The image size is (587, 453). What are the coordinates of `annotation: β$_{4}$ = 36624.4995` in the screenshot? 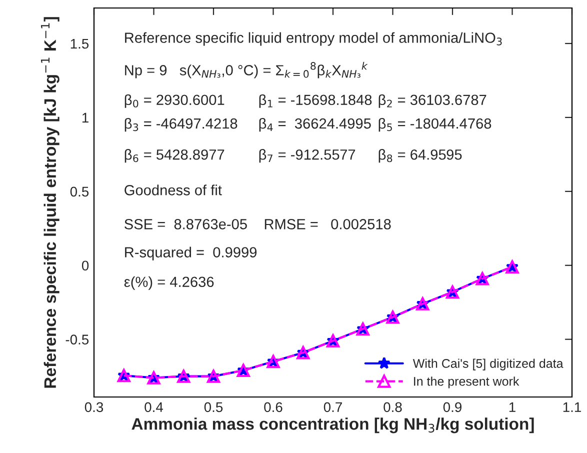 It's located at (315, 125).